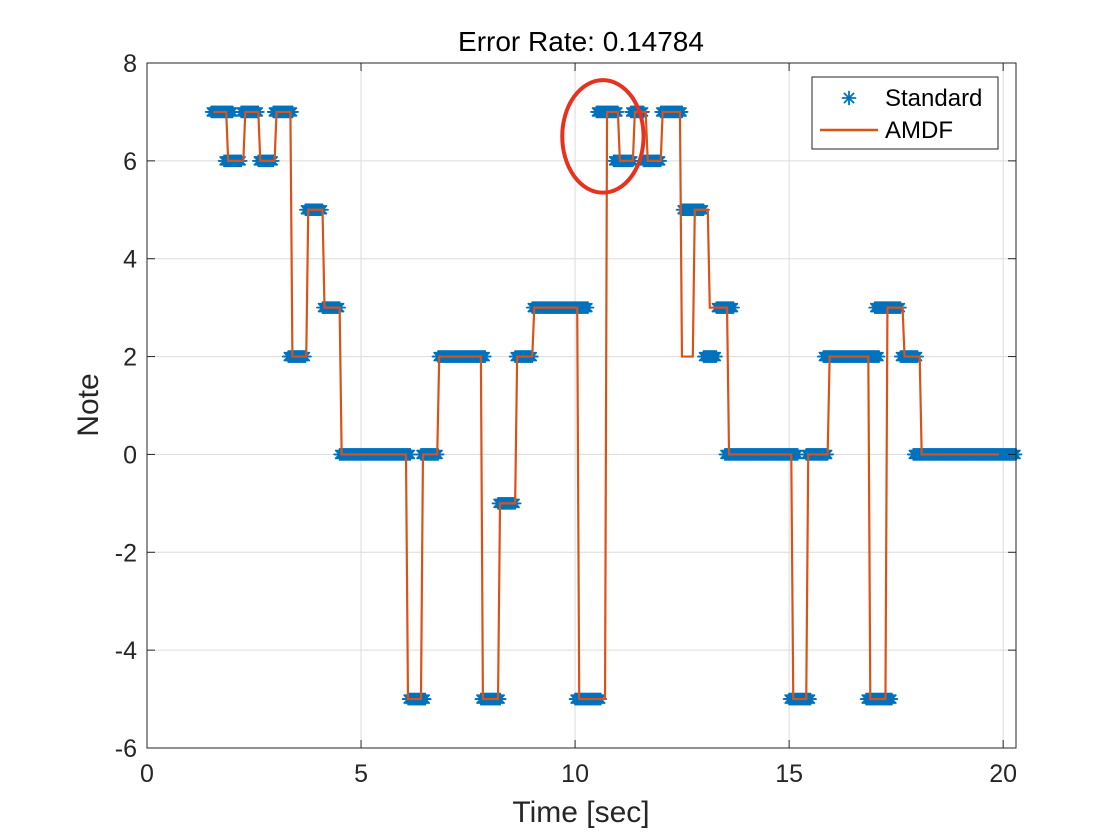 Image resolution: width=1120 pixels, height=840 pixels. I want to click on legend-standard-asterisk, so click(849, 98).